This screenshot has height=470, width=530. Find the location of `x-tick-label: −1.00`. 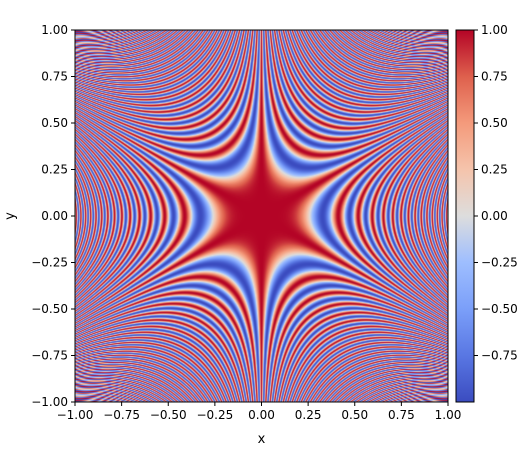

x-tick-label: −1.00 is located at coordinates (75, 415).